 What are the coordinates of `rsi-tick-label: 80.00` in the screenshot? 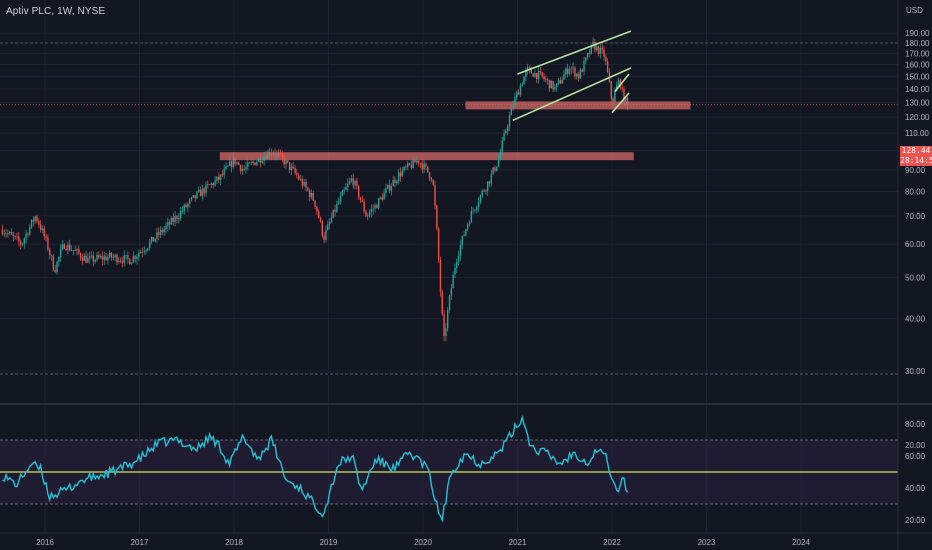 It's located at (915, 424).